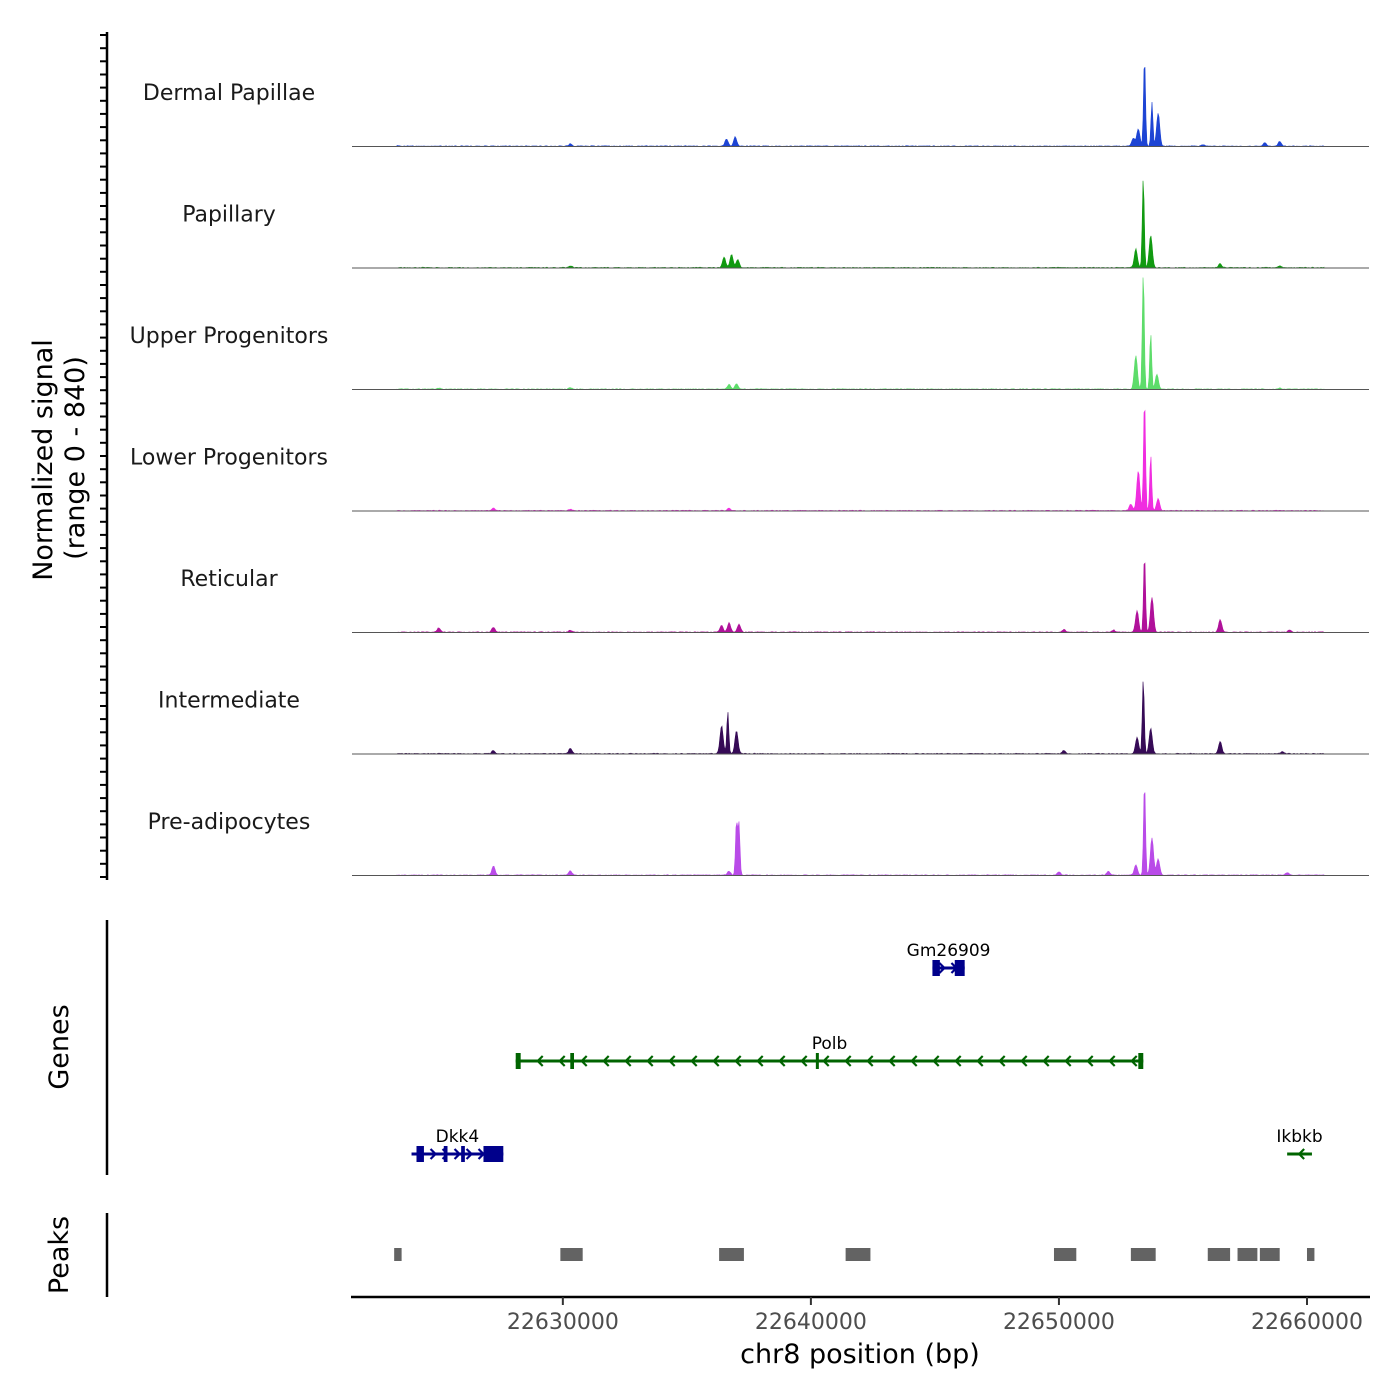  I want to click on gene-models: Gm26909 Polb Dkk4 Ikbkb, so click(867, 1051).